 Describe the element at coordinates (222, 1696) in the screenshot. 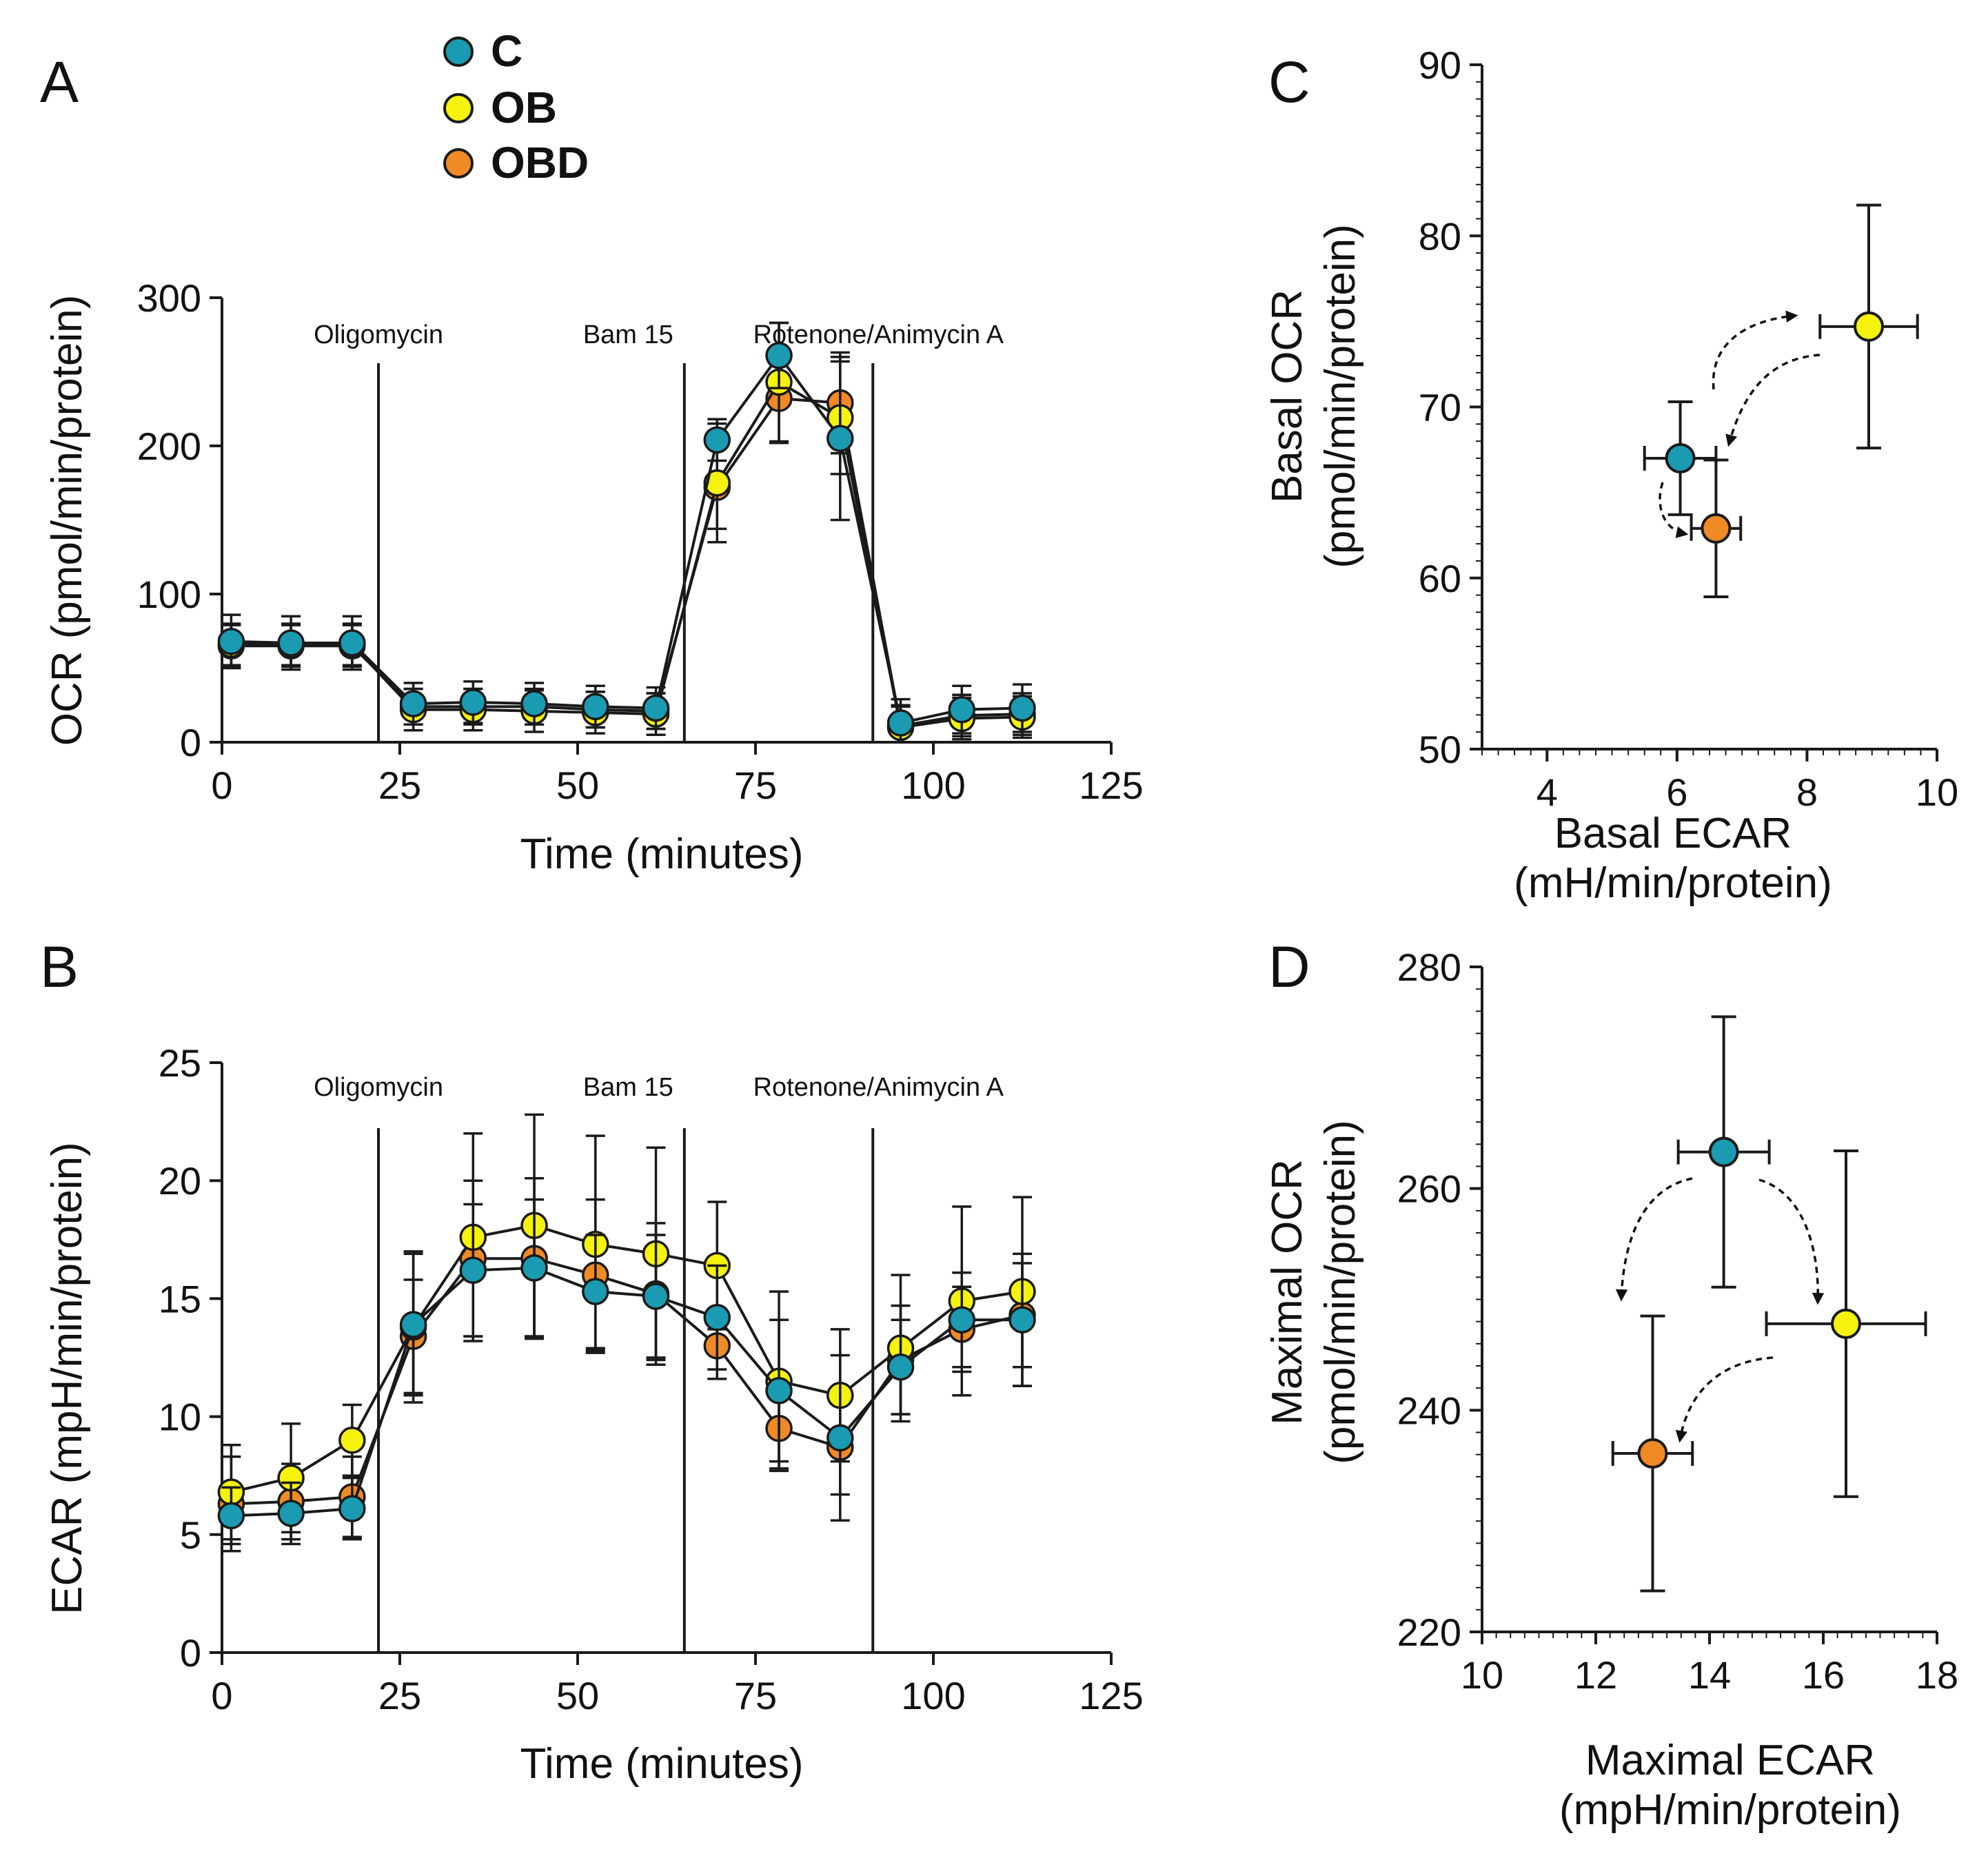

I see `panel-b-x-tick-label: 0` at that location.